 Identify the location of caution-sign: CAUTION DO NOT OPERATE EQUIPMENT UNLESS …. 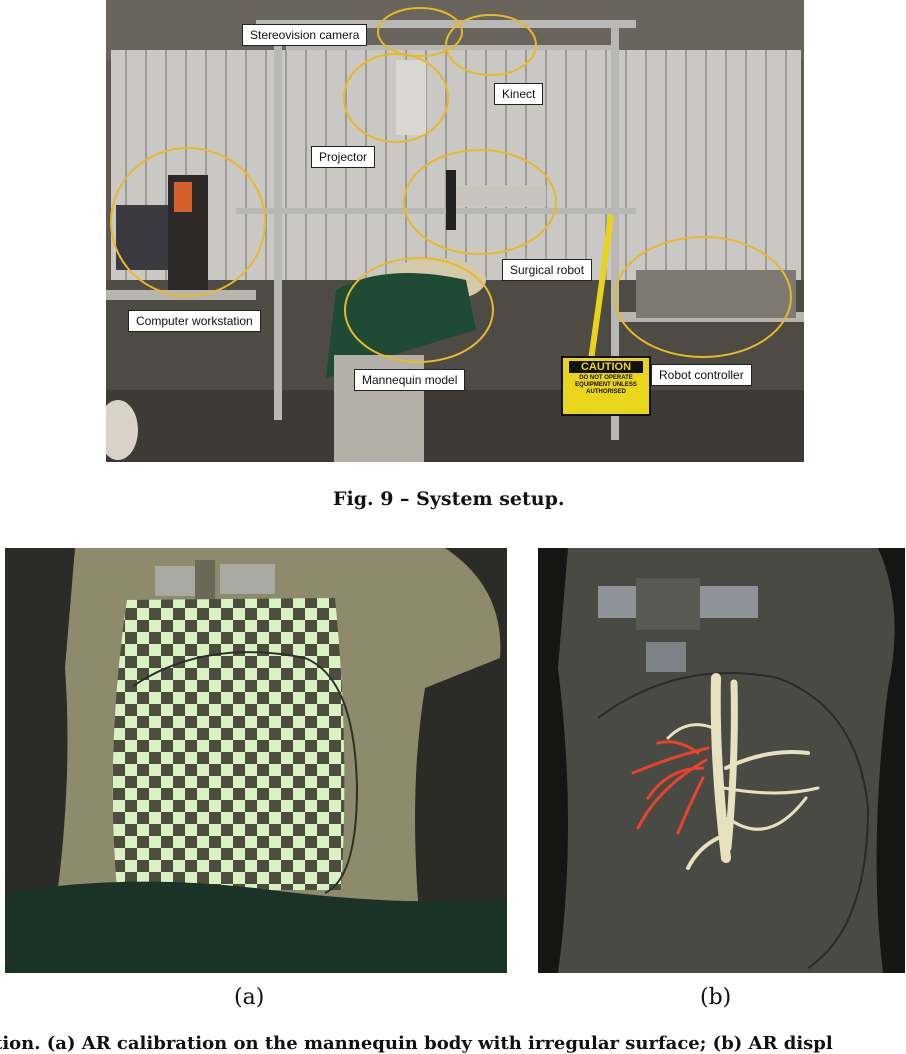
(606, 386).